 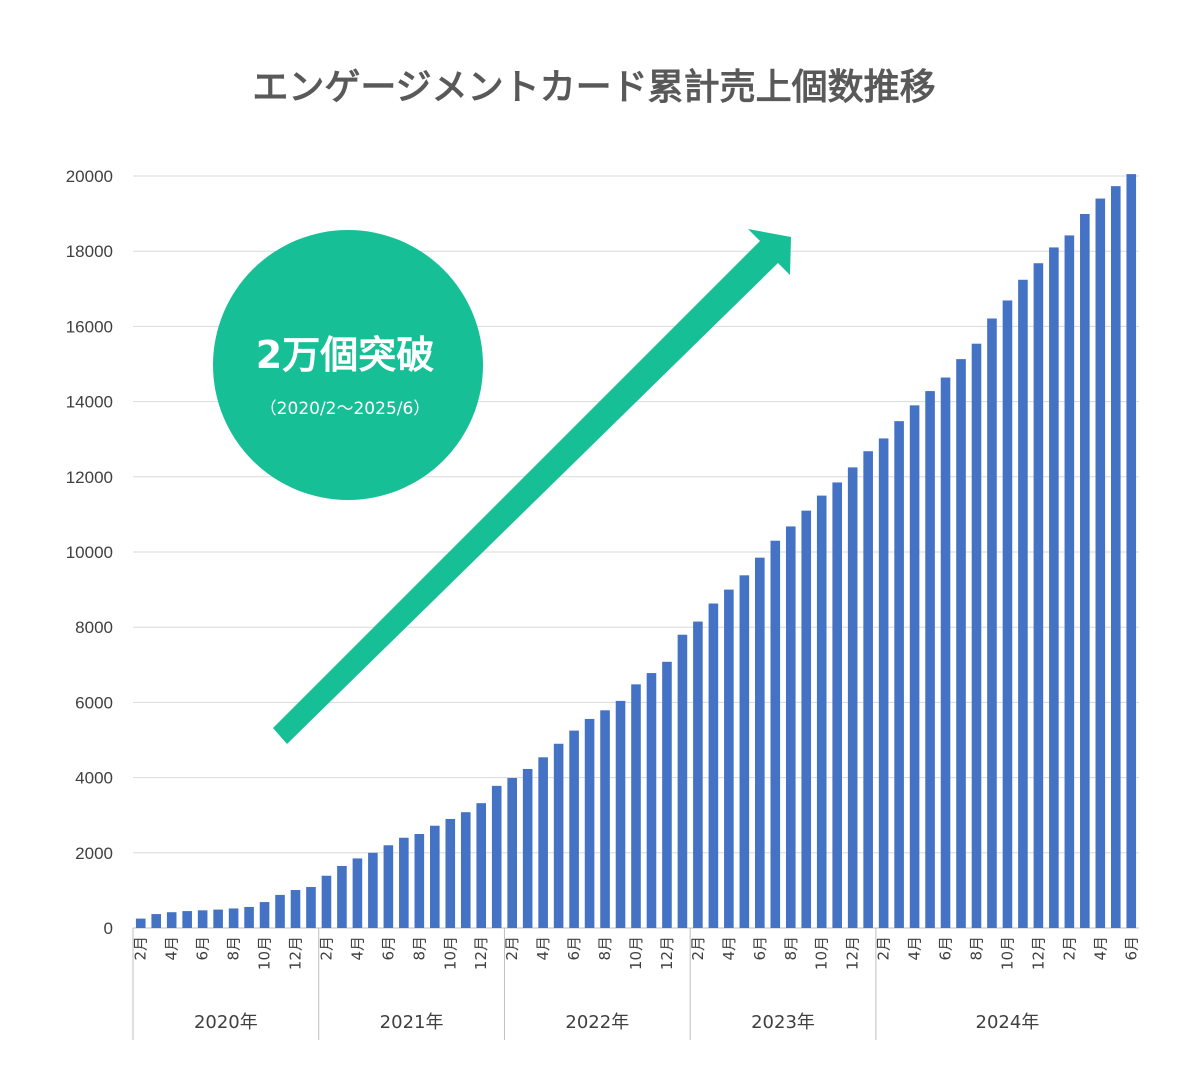 I want to click on year-label: 2020年, so click(x=226, y=1022).